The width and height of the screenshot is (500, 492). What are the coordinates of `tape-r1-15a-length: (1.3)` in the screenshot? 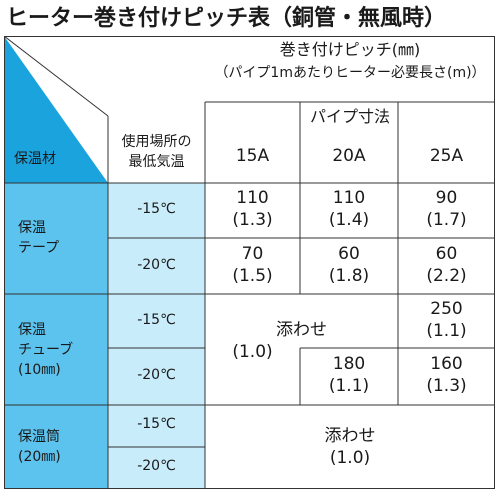 It's located at (252, 220).